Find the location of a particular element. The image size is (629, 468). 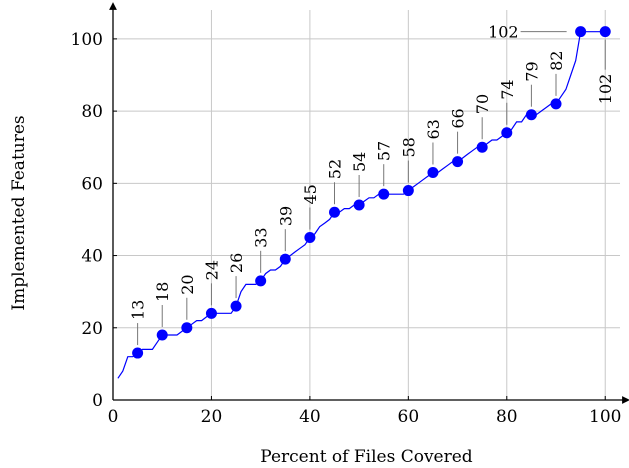

data-label: 79 is located at coordinates (531, 71).